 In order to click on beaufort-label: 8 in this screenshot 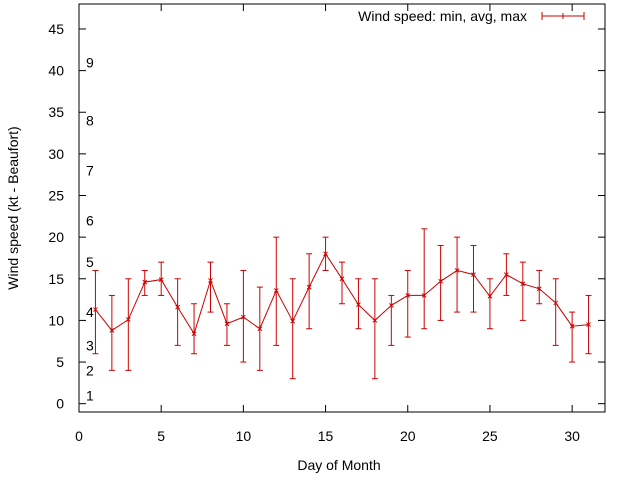, I will do `click(90, 121)`.